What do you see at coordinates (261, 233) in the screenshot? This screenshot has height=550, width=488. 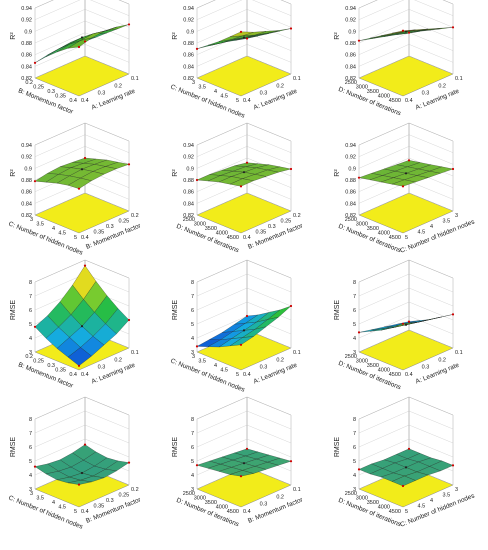 I see `x-tick-label: 0.35` at bounding box center [261, 233].